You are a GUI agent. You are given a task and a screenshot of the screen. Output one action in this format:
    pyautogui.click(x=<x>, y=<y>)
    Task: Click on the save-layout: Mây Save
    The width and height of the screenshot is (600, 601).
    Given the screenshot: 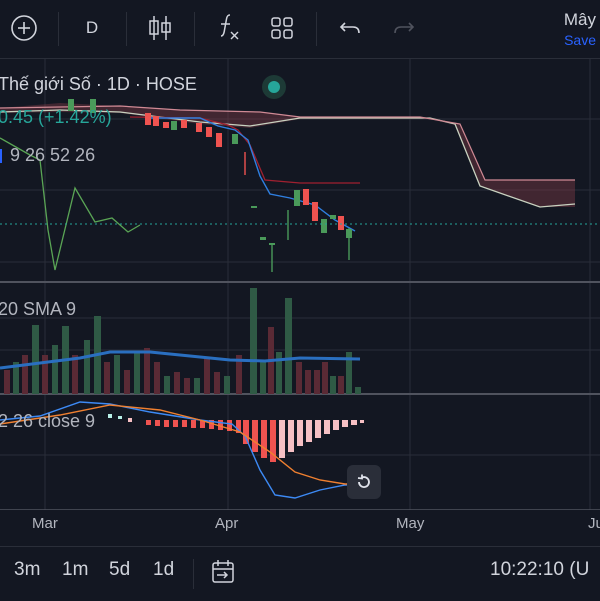 What is the action you would take?
    pyautogui.click(x=580, y=29)
    